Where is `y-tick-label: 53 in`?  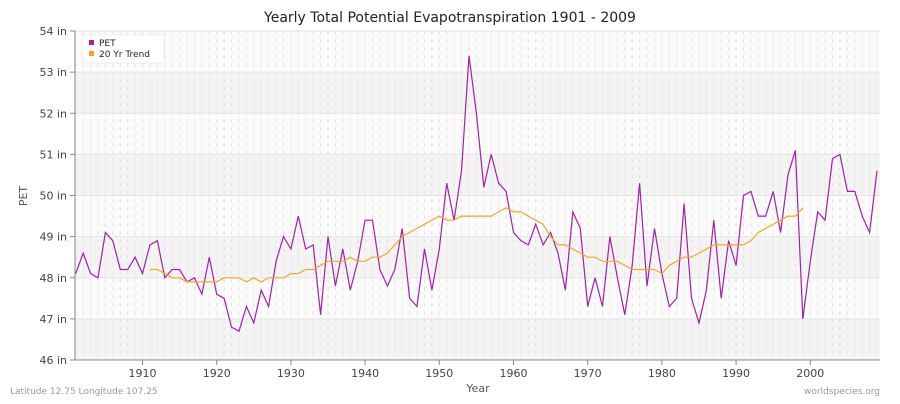
y-tick-label: 53 in is located at coordinates (53, 72).